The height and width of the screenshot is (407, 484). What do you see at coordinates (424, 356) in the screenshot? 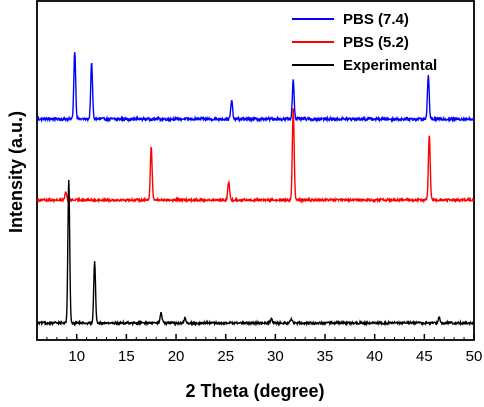
I see `x-tick-label: 45` at bounding box center [424, 356].